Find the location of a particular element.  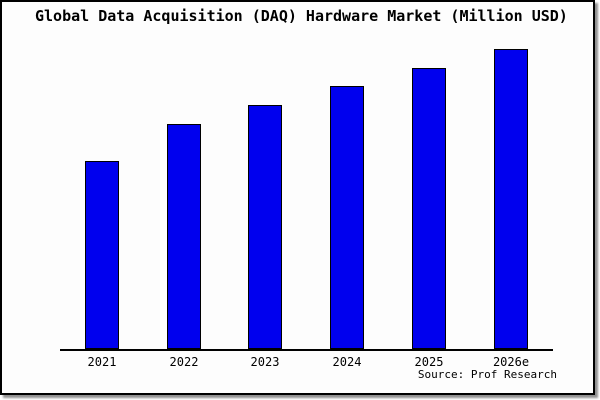

x-axis-label-2024: 2024 is located at coordinates (347, 362).